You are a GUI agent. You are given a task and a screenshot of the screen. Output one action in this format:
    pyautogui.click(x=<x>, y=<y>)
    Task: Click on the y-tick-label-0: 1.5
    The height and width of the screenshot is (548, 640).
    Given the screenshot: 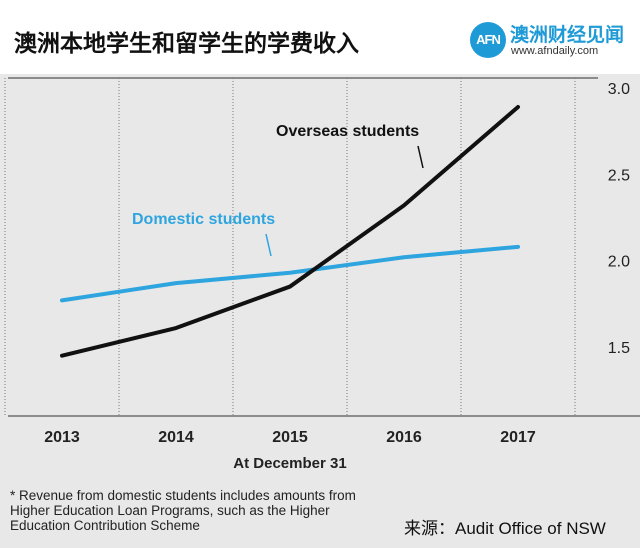 What is the action you would take?
    pyautogui.click(x=619, y=348)
    